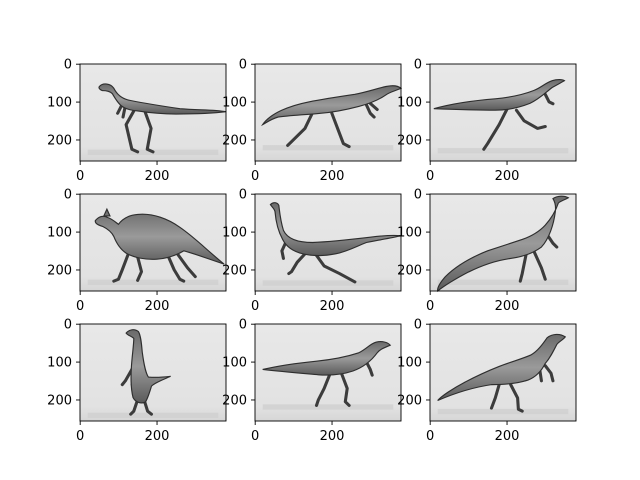 This screenshot has width=640, height=480. I want to click on subplot-1: 0 200 0 100 200, so click(137, 121).